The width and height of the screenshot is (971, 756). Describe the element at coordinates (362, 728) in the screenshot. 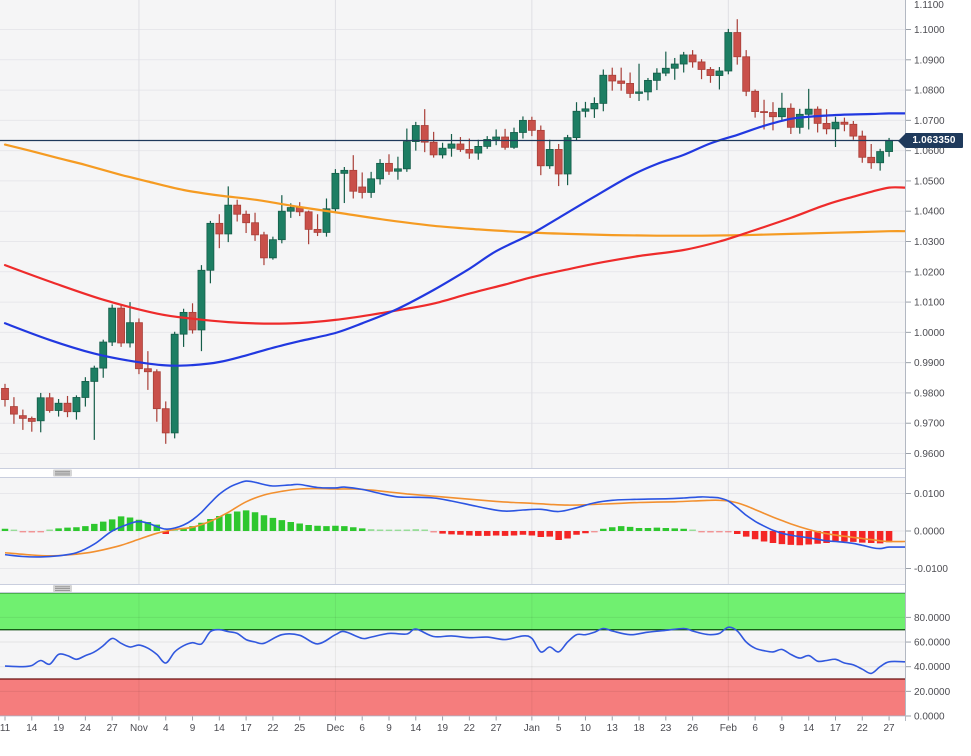

I see `time-tick-label: 6` at that location.